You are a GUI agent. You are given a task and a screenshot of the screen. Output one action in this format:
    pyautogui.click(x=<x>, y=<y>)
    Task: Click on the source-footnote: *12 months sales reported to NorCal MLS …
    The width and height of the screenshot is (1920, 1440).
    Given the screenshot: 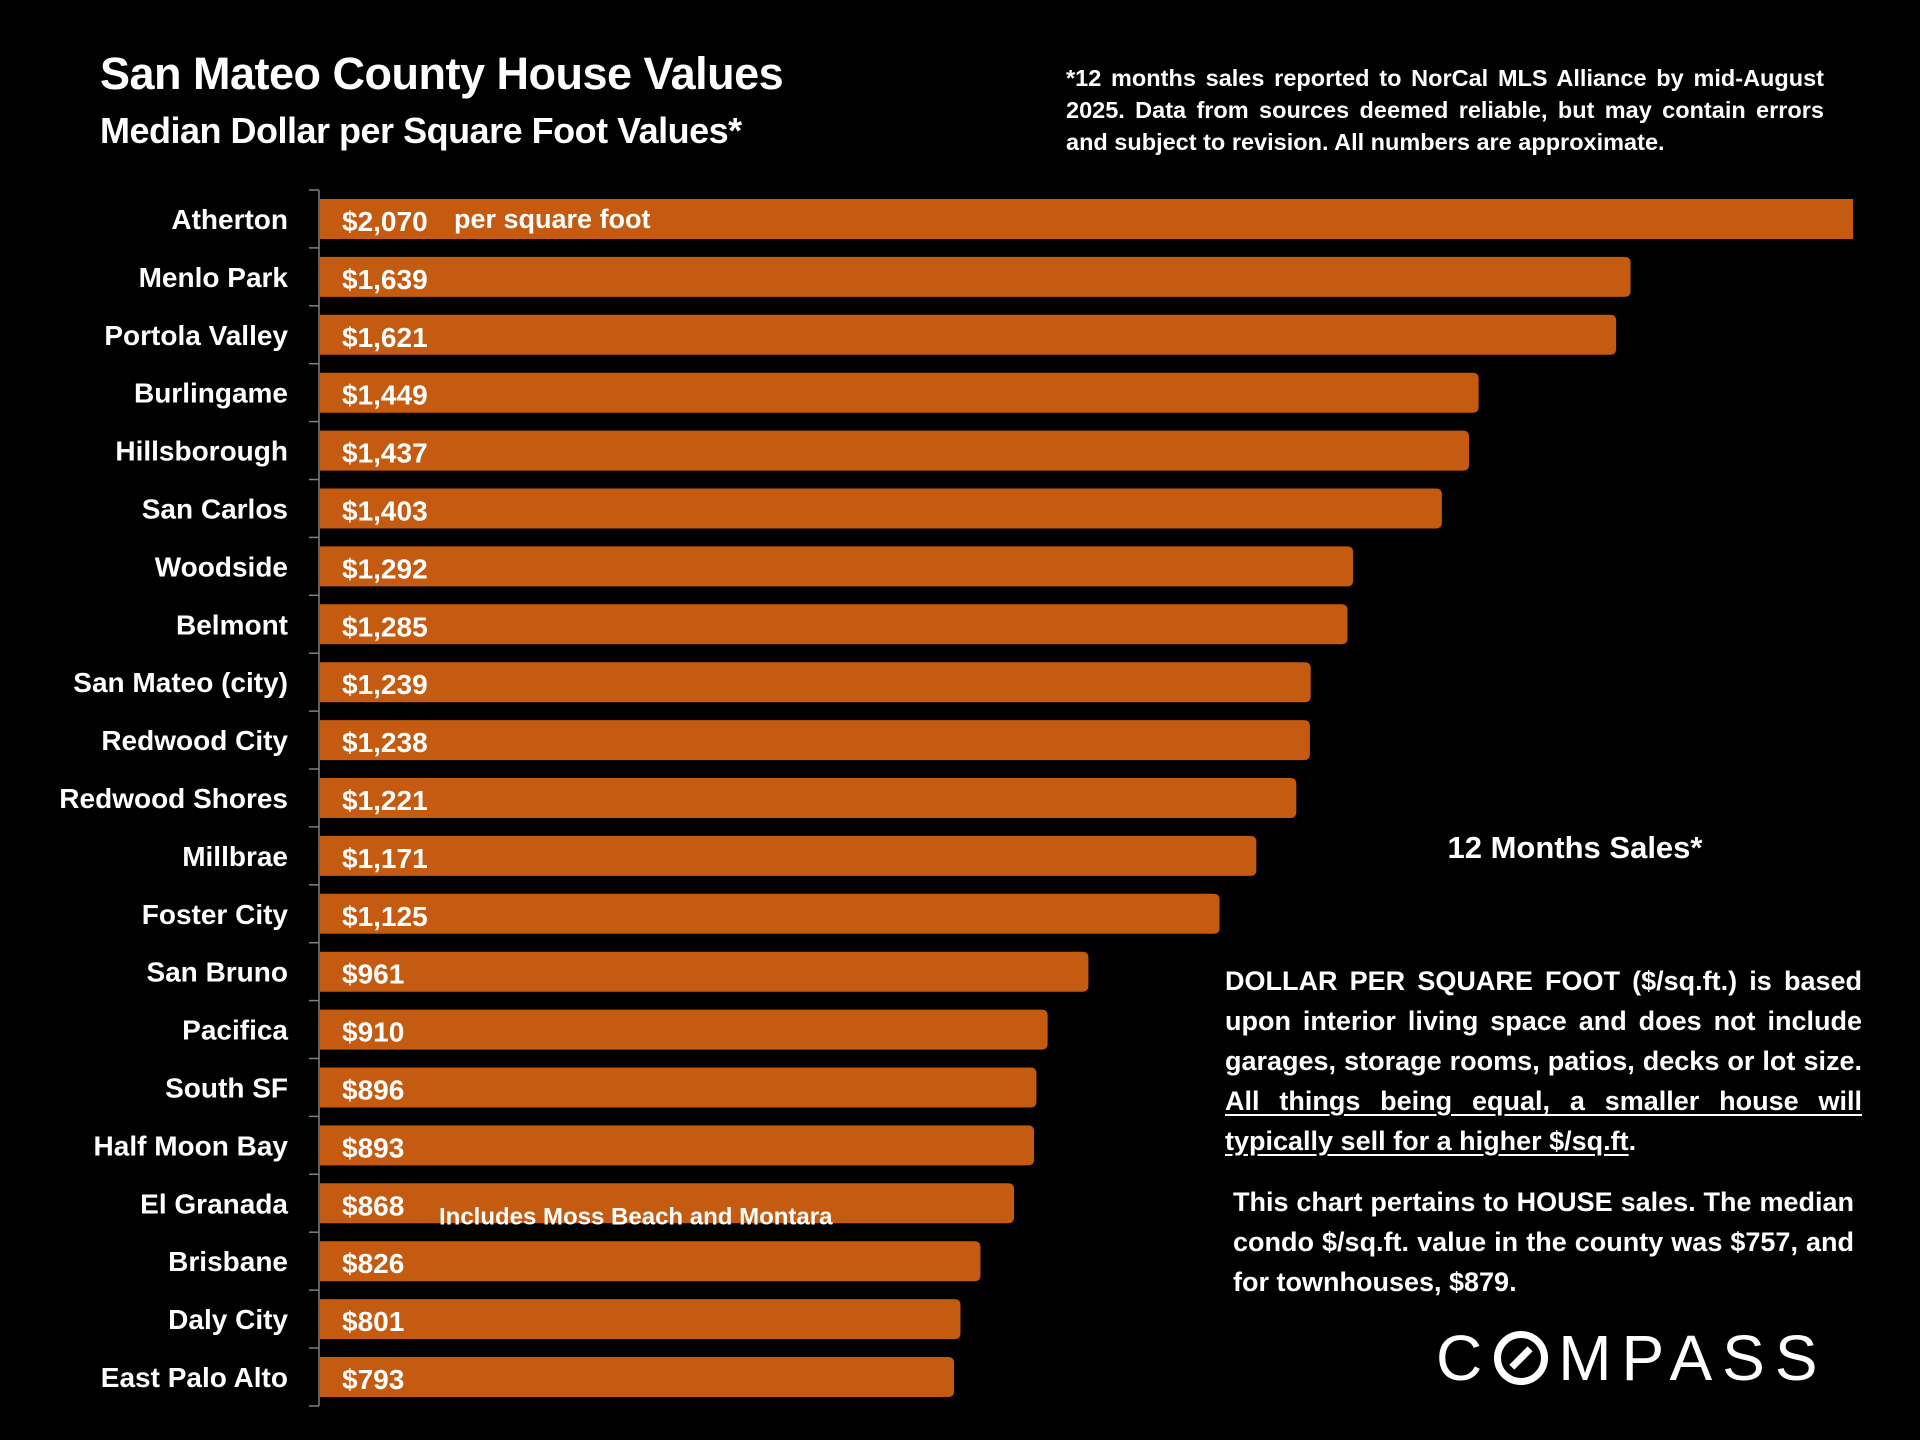 What is the action you would take?
    pyautogui.click(x=1445, y=110)
    